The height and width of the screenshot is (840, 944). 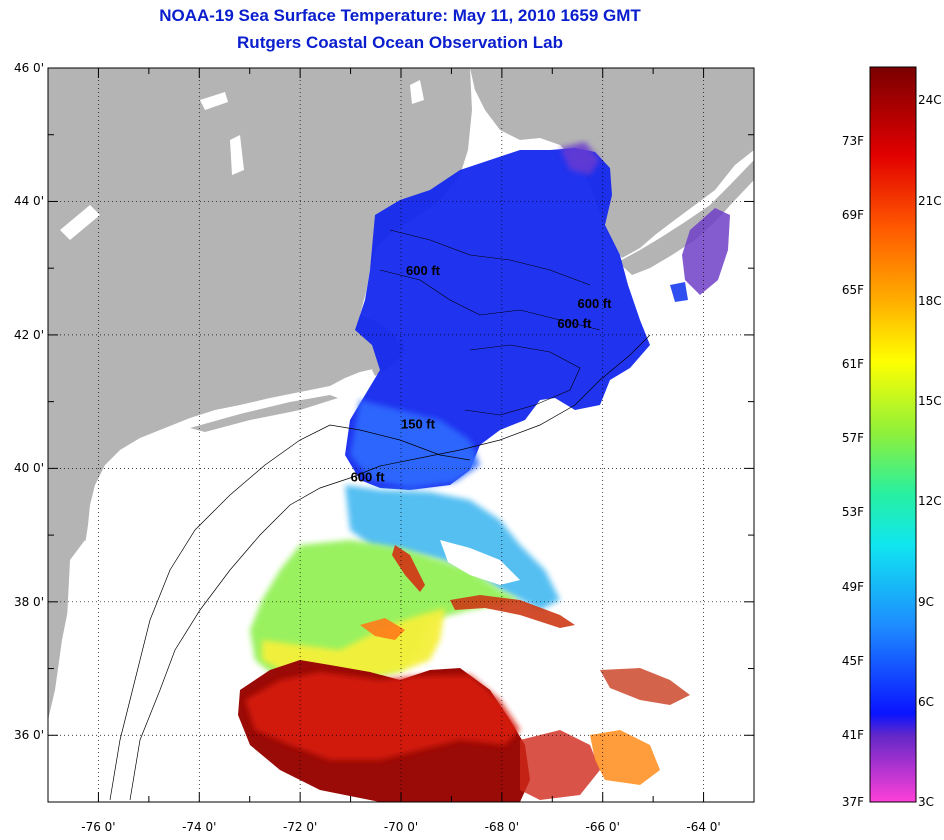 What do you see at coordinates (930, 501) in the screenshot?
I see `colorbar-celsius-label: 12C` at bounding box center [930, 501].